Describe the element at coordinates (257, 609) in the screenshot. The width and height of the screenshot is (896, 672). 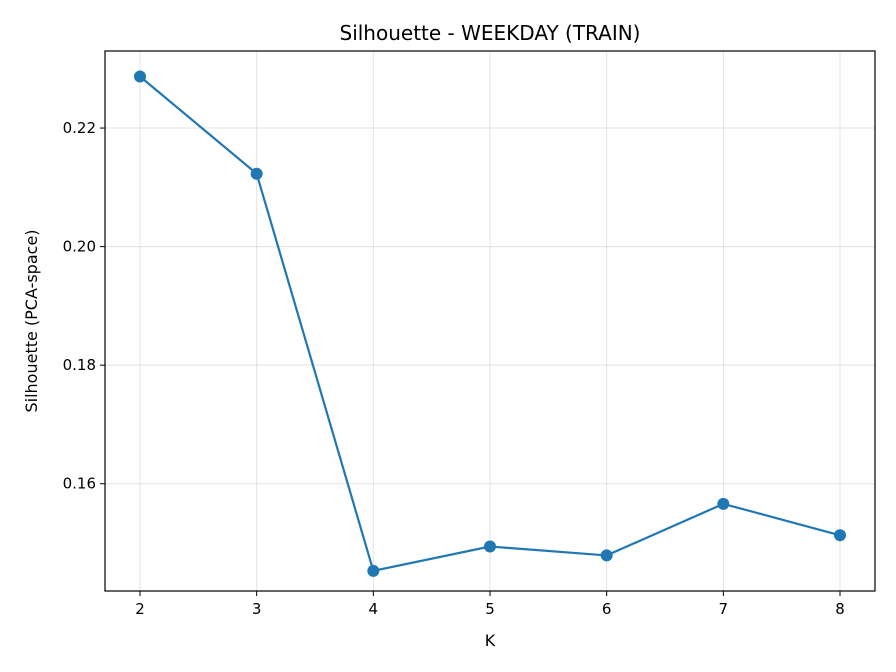
I see `x-tick-label: 3` at that location.